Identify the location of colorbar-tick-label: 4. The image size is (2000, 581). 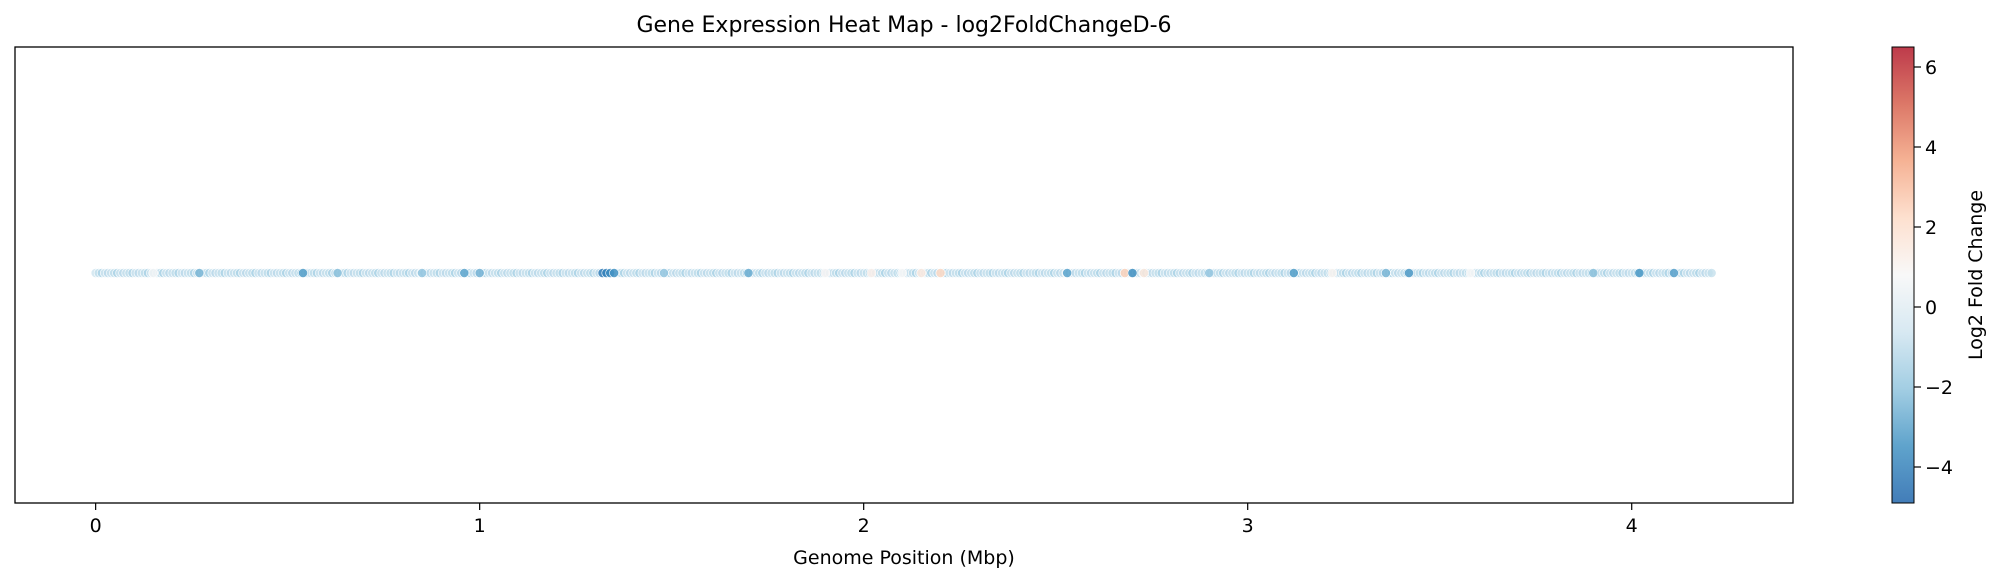
(1931, 148).